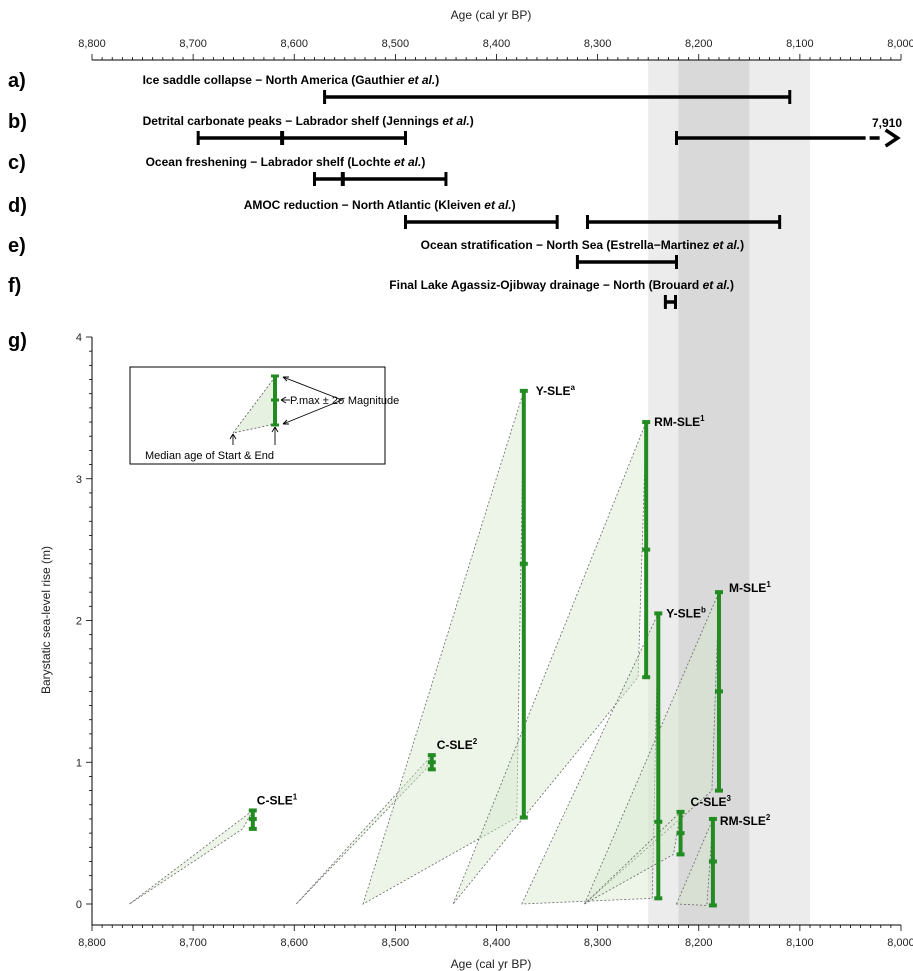 The height and width of the screenshot is (971, 913). What do you see at coordinates (79, 480) in the screenshot?
I see `y-tick-label: 3` at bounding box center [79, 480].